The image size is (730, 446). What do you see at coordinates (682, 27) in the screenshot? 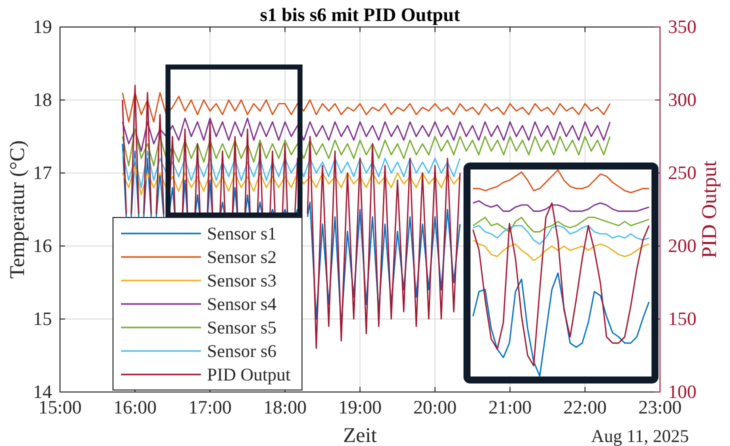
I see `y2-tick-label: 350` at bounding box center [682, 27].